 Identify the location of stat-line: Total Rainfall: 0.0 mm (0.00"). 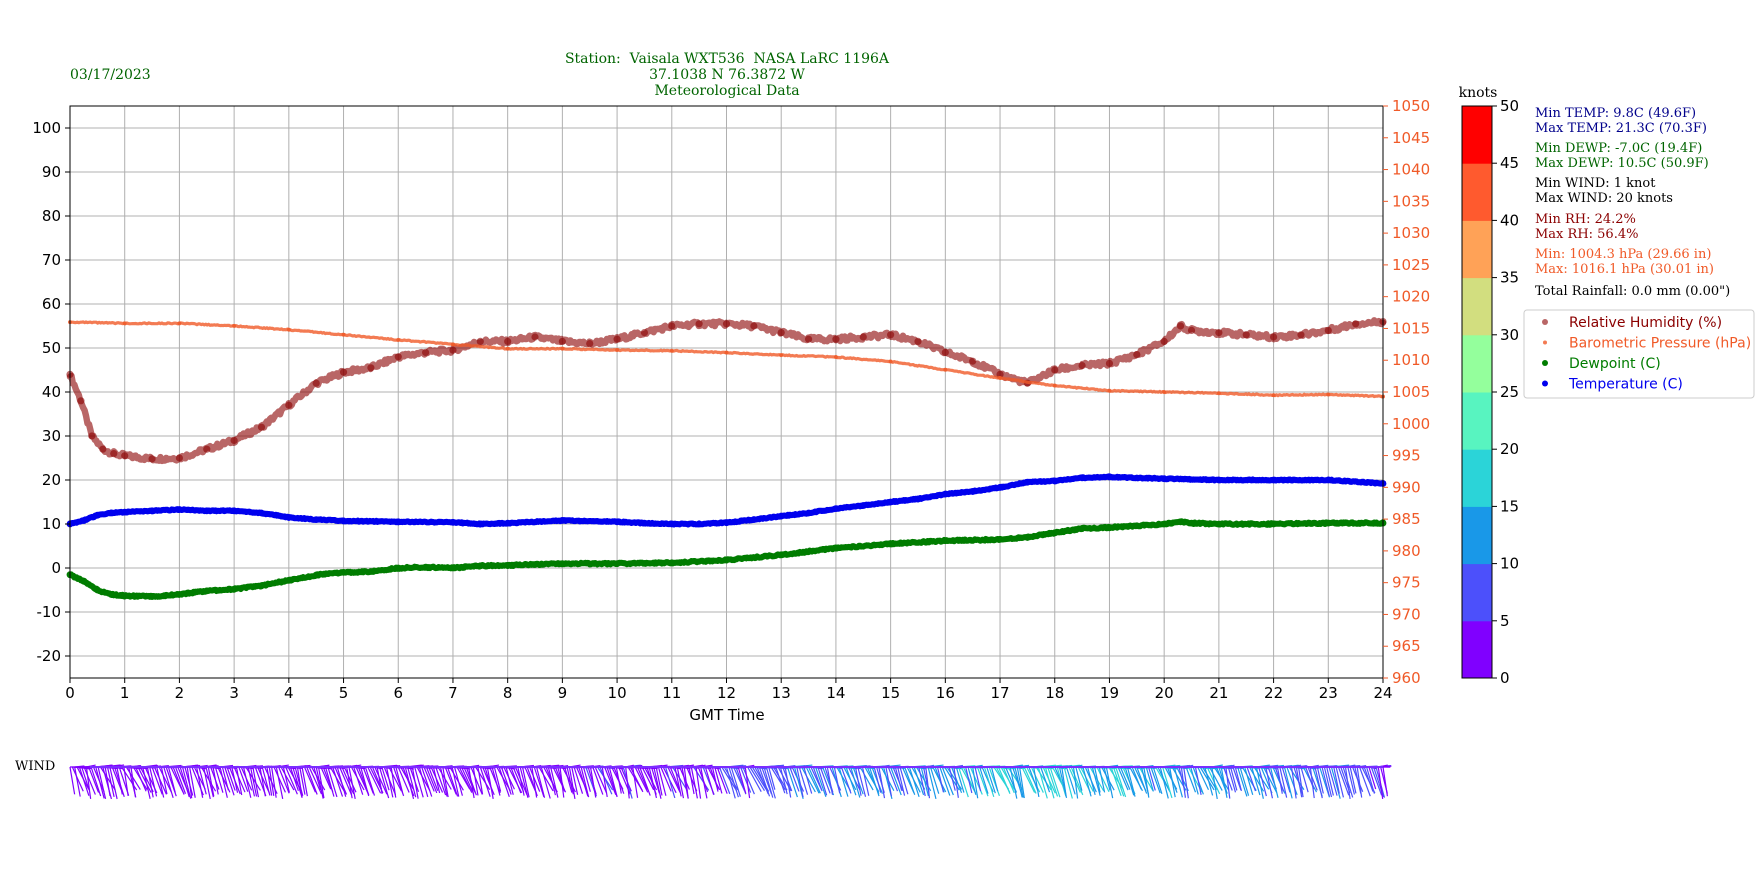
(1632, 291).